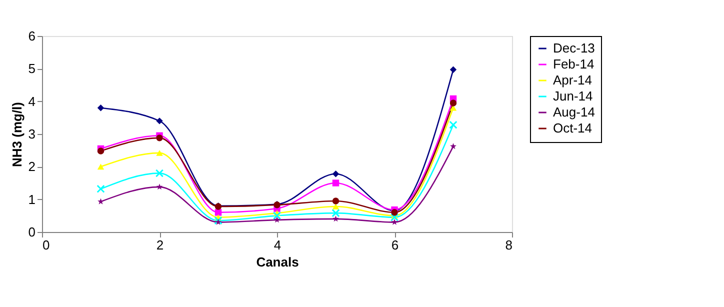 This screenshot has height=307, width=724. What do you see at coordinates (395, 245) in the screenshot?
I see `x-tick-label: 6` at bounding box center [395, 245].